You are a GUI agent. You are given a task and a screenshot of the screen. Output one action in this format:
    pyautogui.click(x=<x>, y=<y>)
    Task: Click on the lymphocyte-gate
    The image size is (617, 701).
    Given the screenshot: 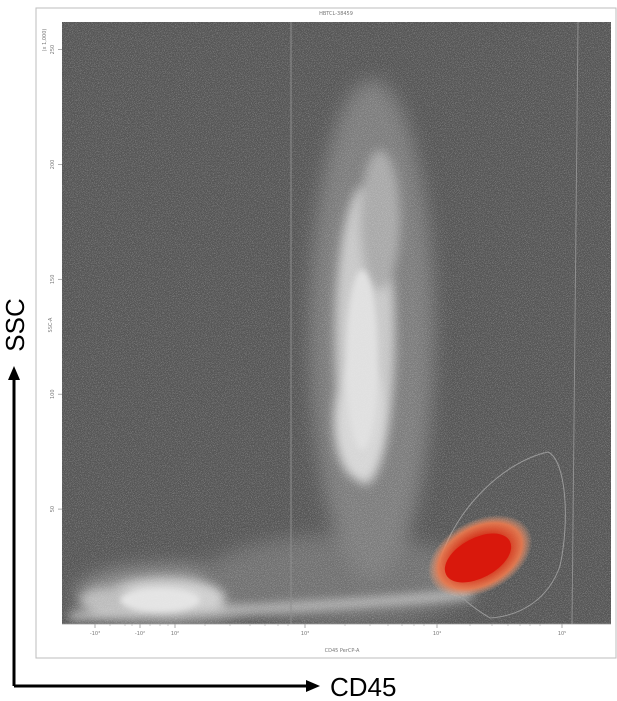 What is the action you would take?
    pyautogui.click(x=502, y=535)
    